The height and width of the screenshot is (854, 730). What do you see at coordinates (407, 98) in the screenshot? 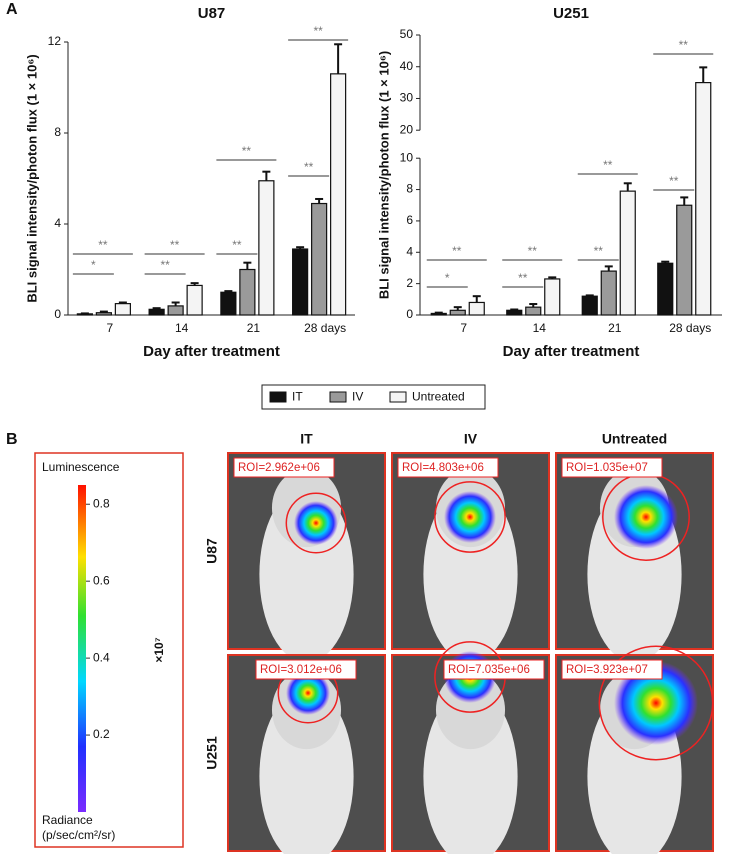
I see `y-tick-label: 30` at bounding box center [407, 98].